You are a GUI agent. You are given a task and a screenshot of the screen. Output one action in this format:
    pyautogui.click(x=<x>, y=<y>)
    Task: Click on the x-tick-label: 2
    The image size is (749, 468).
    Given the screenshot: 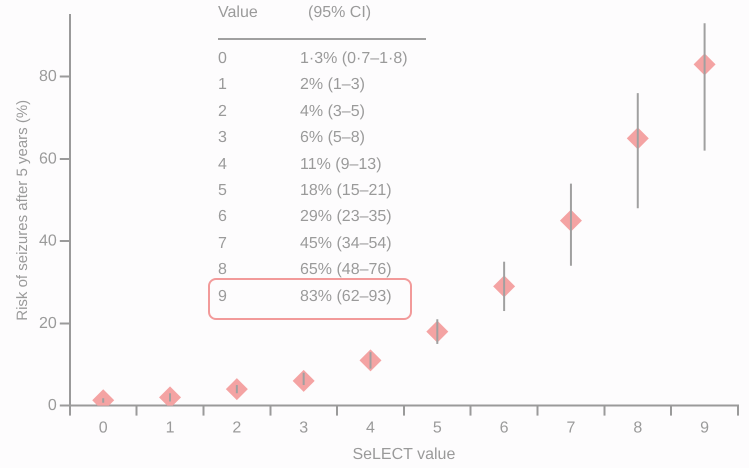 What is the action you would take?
    pyautogui.click(x=237, y=428)
    